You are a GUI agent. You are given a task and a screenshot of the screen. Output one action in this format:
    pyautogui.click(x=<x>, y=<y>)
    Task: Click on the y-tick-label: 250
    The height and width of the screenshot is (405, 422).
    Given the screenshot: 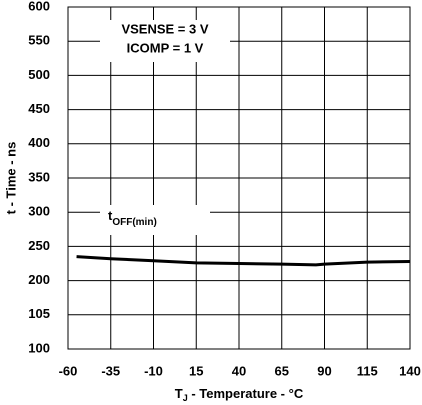 What is the action you would take?
    pyautogui.click(x=39, y=245)
    